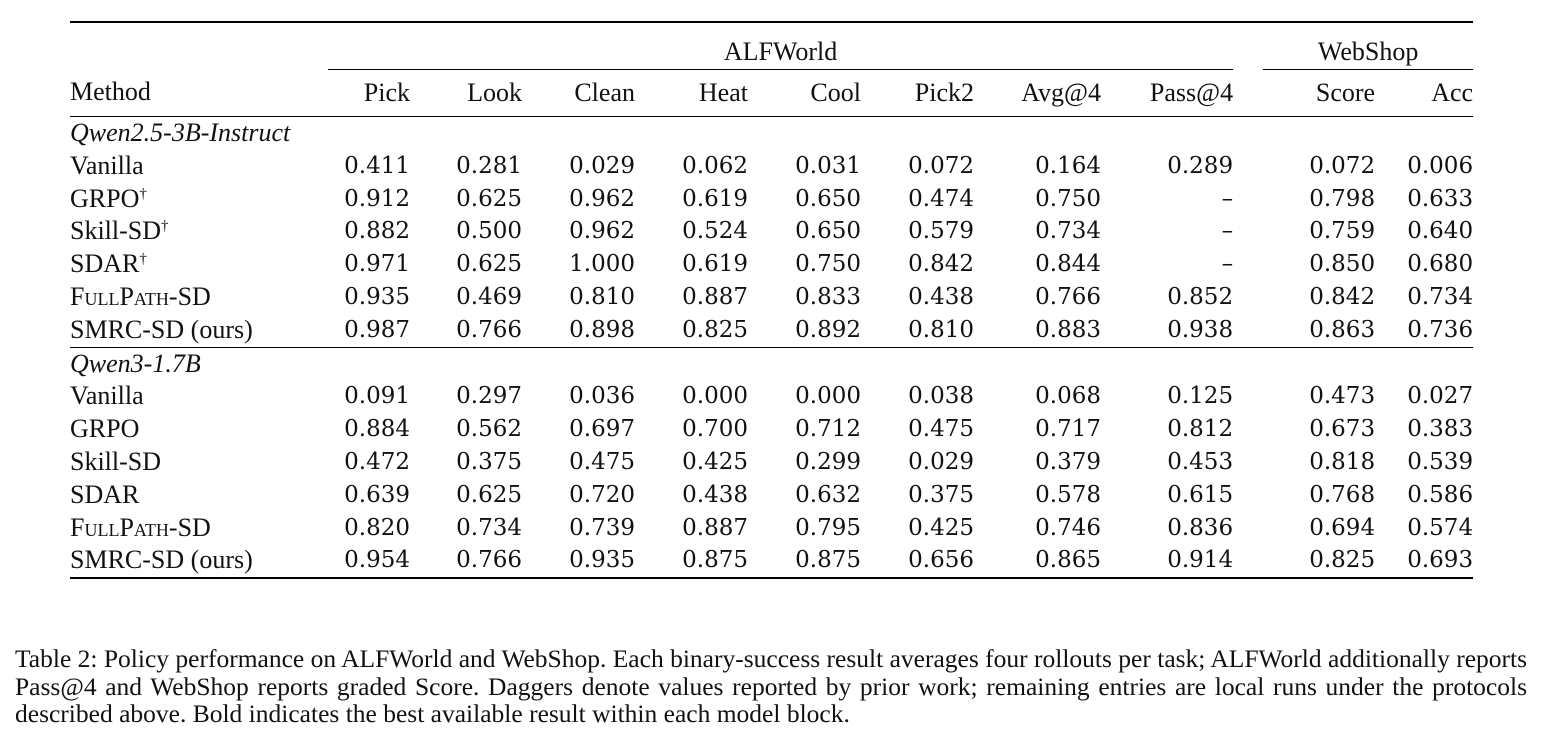  Describe the element at coordinates (1068, 527) in the screenshot. I see `value-cell: 0.746` at that location.